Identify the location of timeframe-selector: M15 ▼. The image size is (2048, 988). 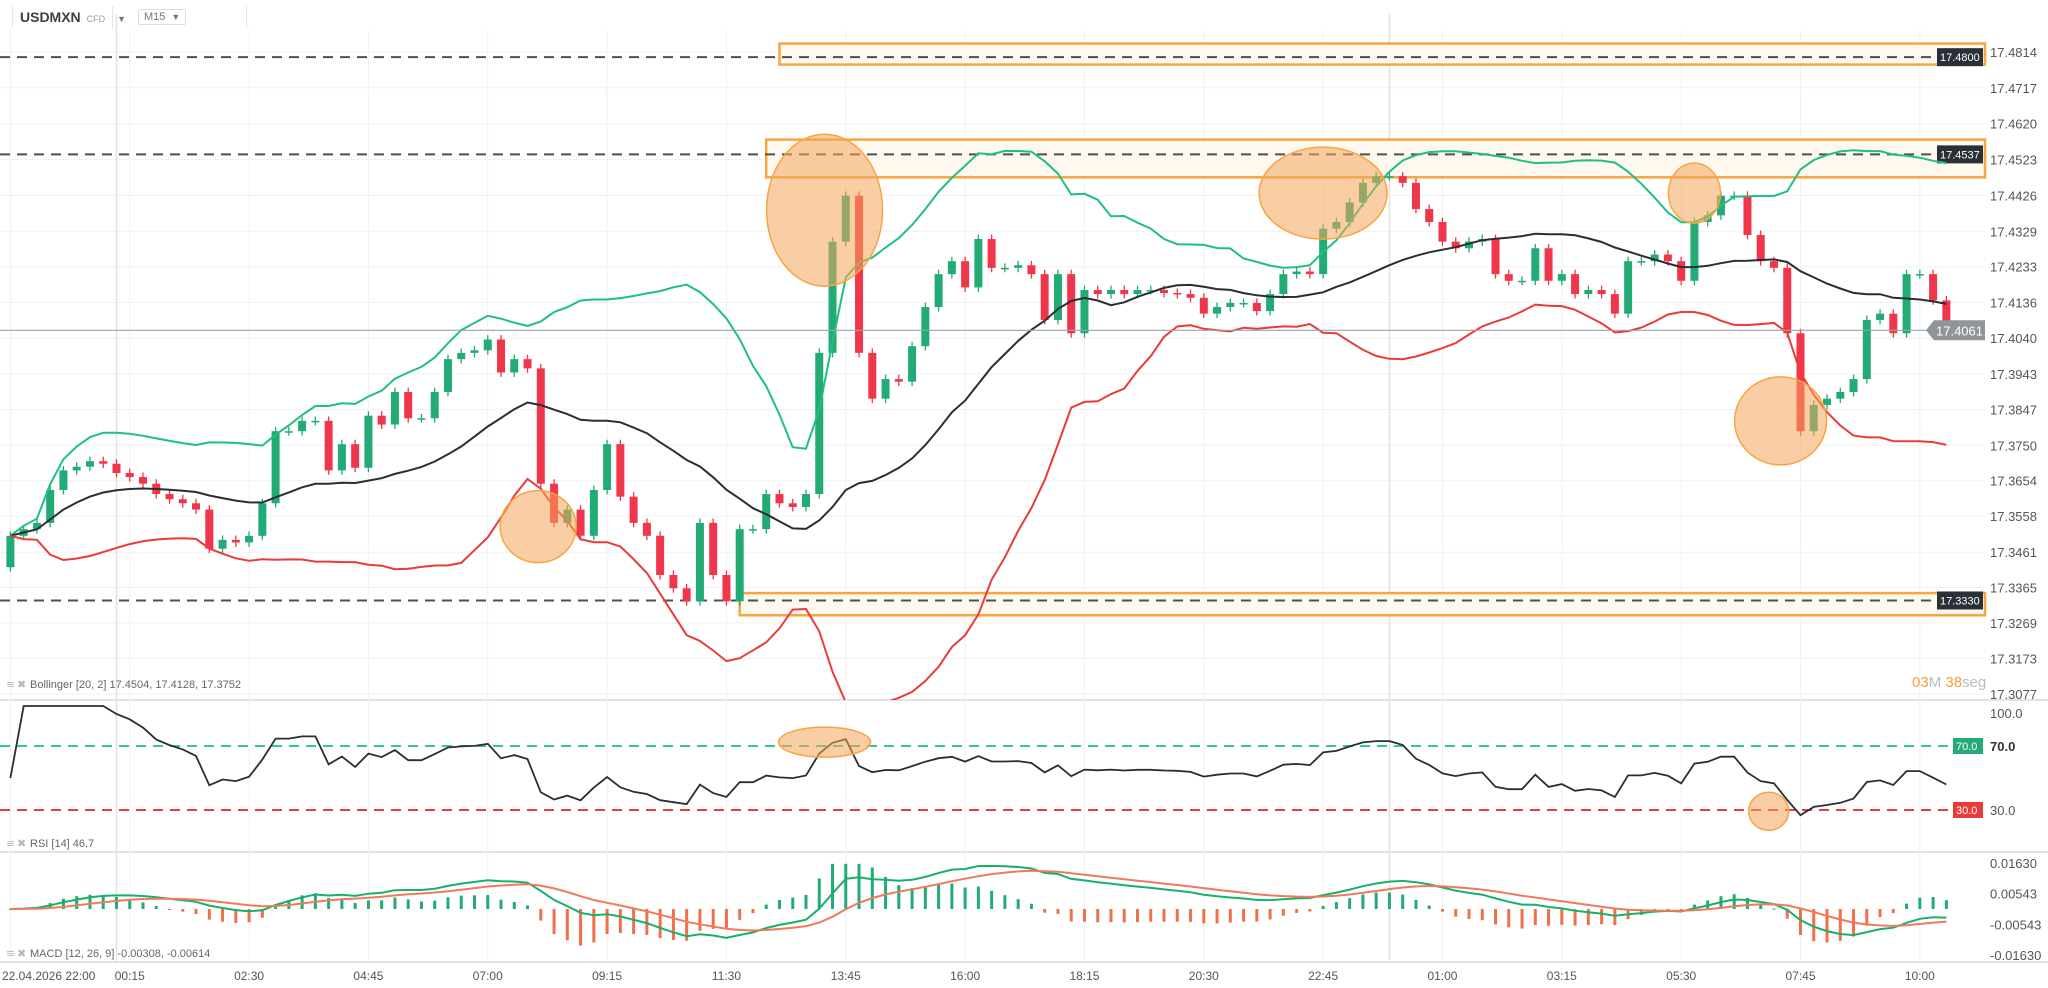
(162, 17).